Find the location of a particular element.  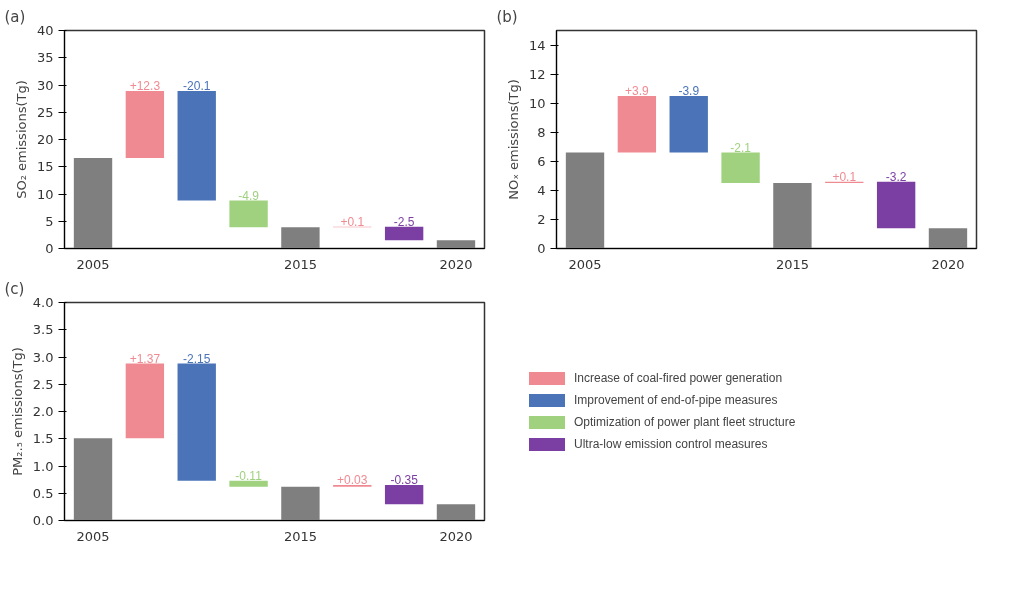

legend-label: Ultra-low emission control measures is located at coordinates (671, 444).